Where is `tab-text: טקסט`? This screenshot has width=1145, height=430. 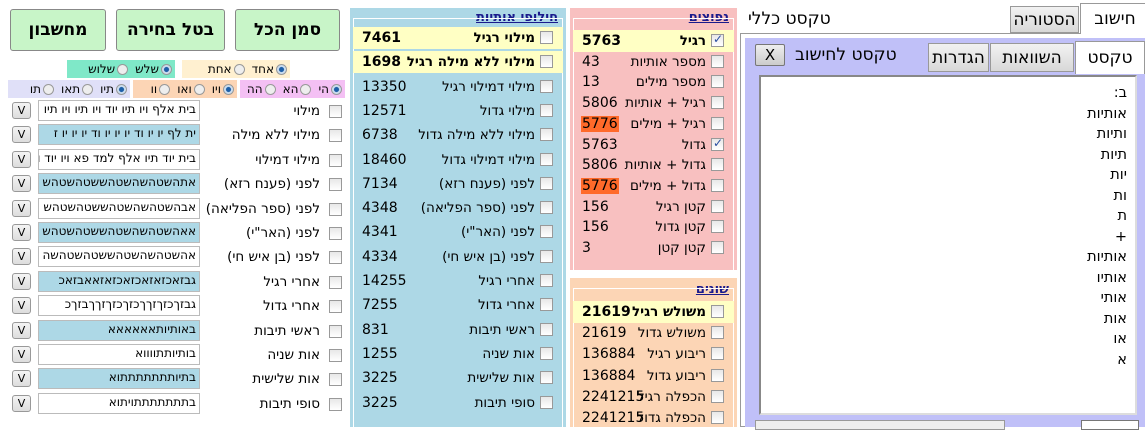
tab-text: טקסט is located at coordinates (1110, 57).